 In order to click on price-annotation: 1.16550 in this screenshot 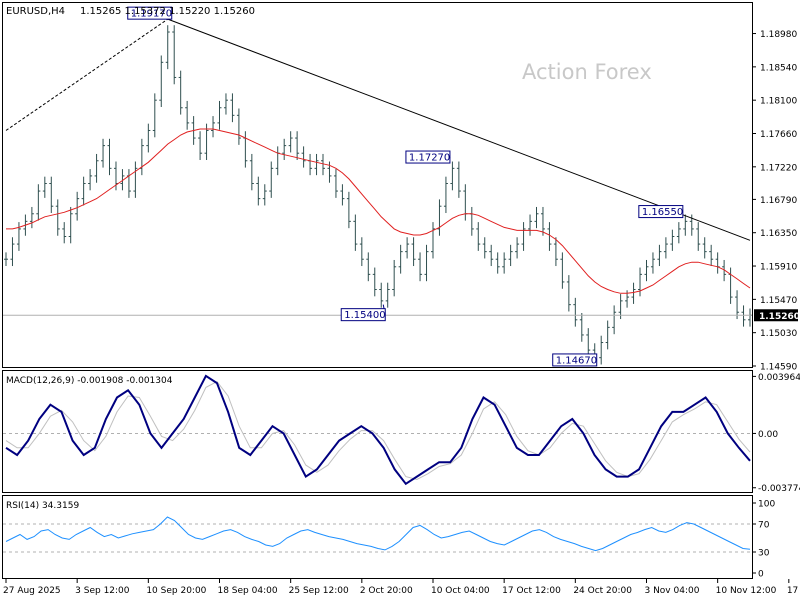, I will do `click(661, 212)`.